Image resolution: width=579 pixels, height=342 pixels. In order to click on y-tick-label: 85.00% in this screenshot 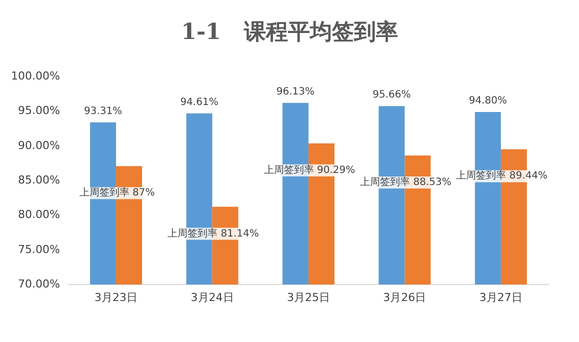, I will do `click(39, 180)`.